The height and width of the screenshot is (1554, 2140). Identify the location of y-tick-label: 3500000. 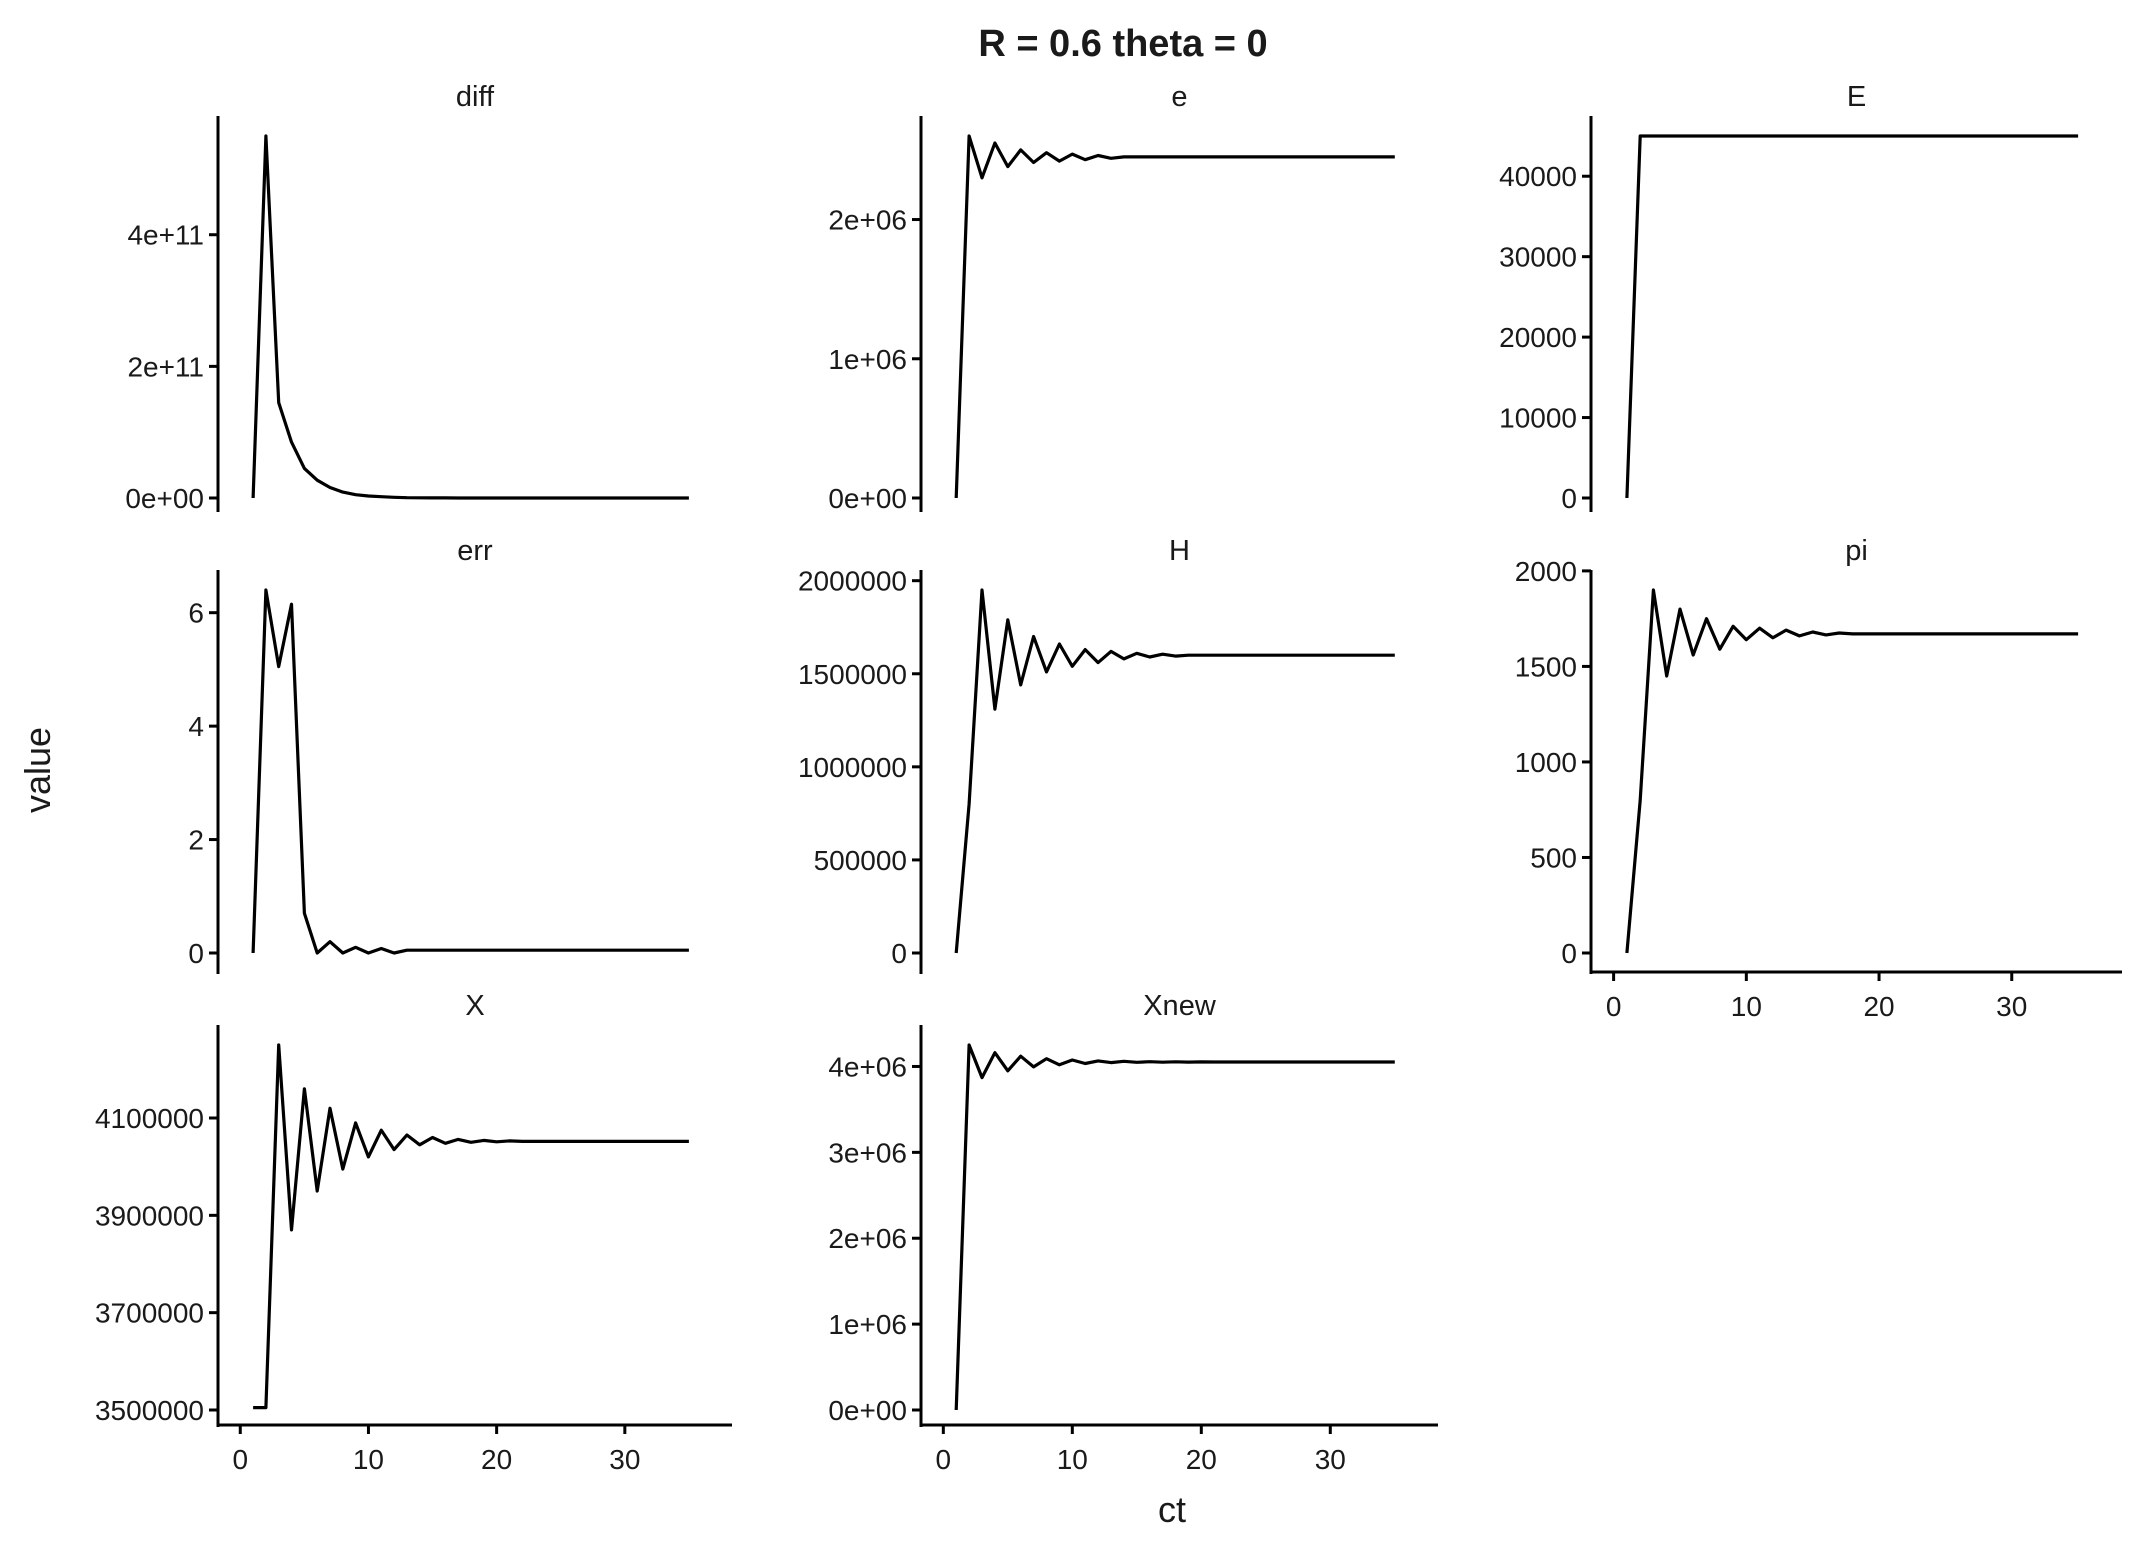
(149, 1410).